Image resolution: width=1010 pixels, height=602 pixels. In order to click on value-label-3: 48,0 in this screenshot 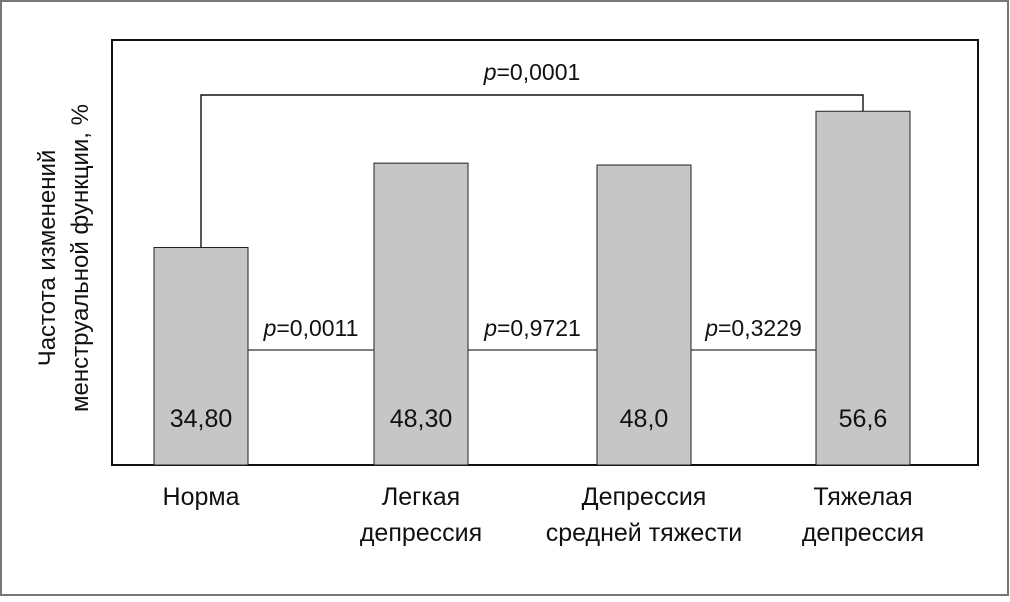, I will do `click(644, 419)`.